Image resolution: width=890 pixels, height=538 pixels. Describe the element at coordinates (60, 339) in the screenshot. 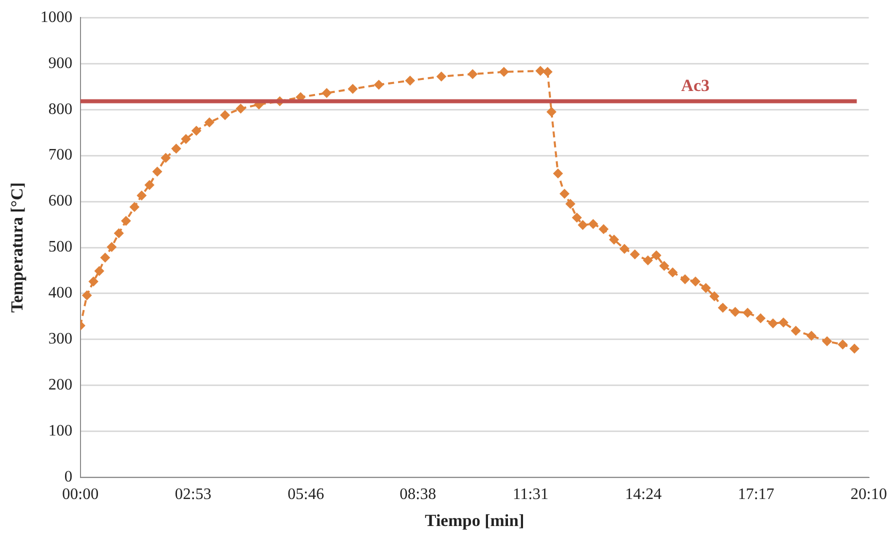

I see `y-tick-label: 300` at that location.